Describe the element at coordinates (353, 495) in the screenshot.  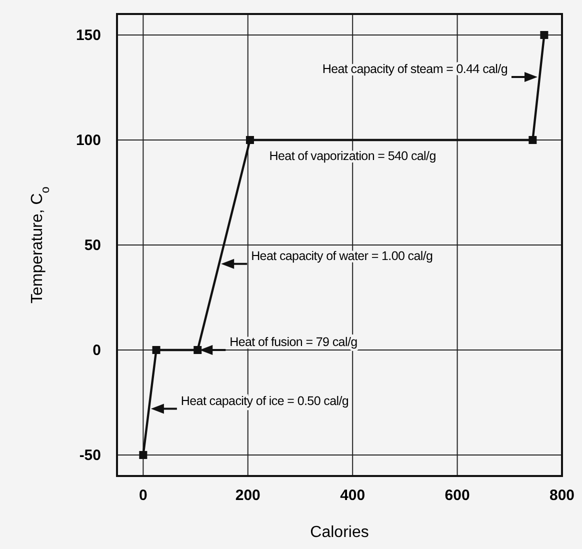
I see `x-tick-label: 400` at that location.